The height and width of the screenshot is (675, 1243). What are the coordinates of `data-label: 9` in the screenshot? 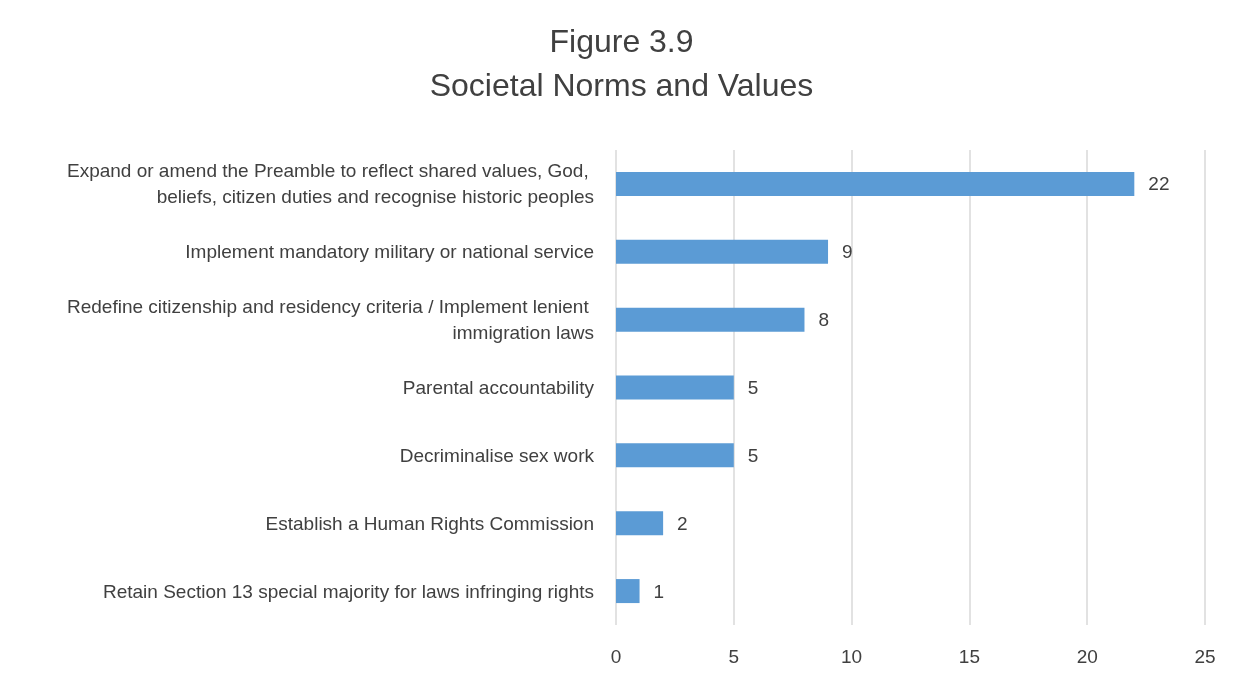 It's located at (847, 252).